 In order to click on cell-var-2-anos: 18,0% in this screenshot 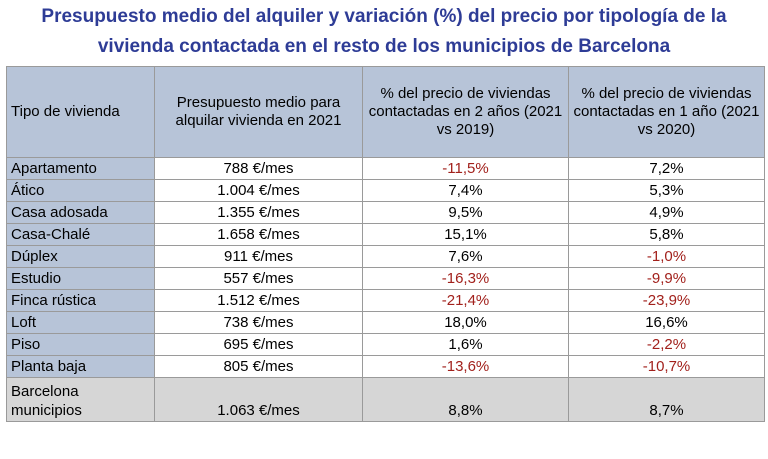, I will do `click(465, 322)`.